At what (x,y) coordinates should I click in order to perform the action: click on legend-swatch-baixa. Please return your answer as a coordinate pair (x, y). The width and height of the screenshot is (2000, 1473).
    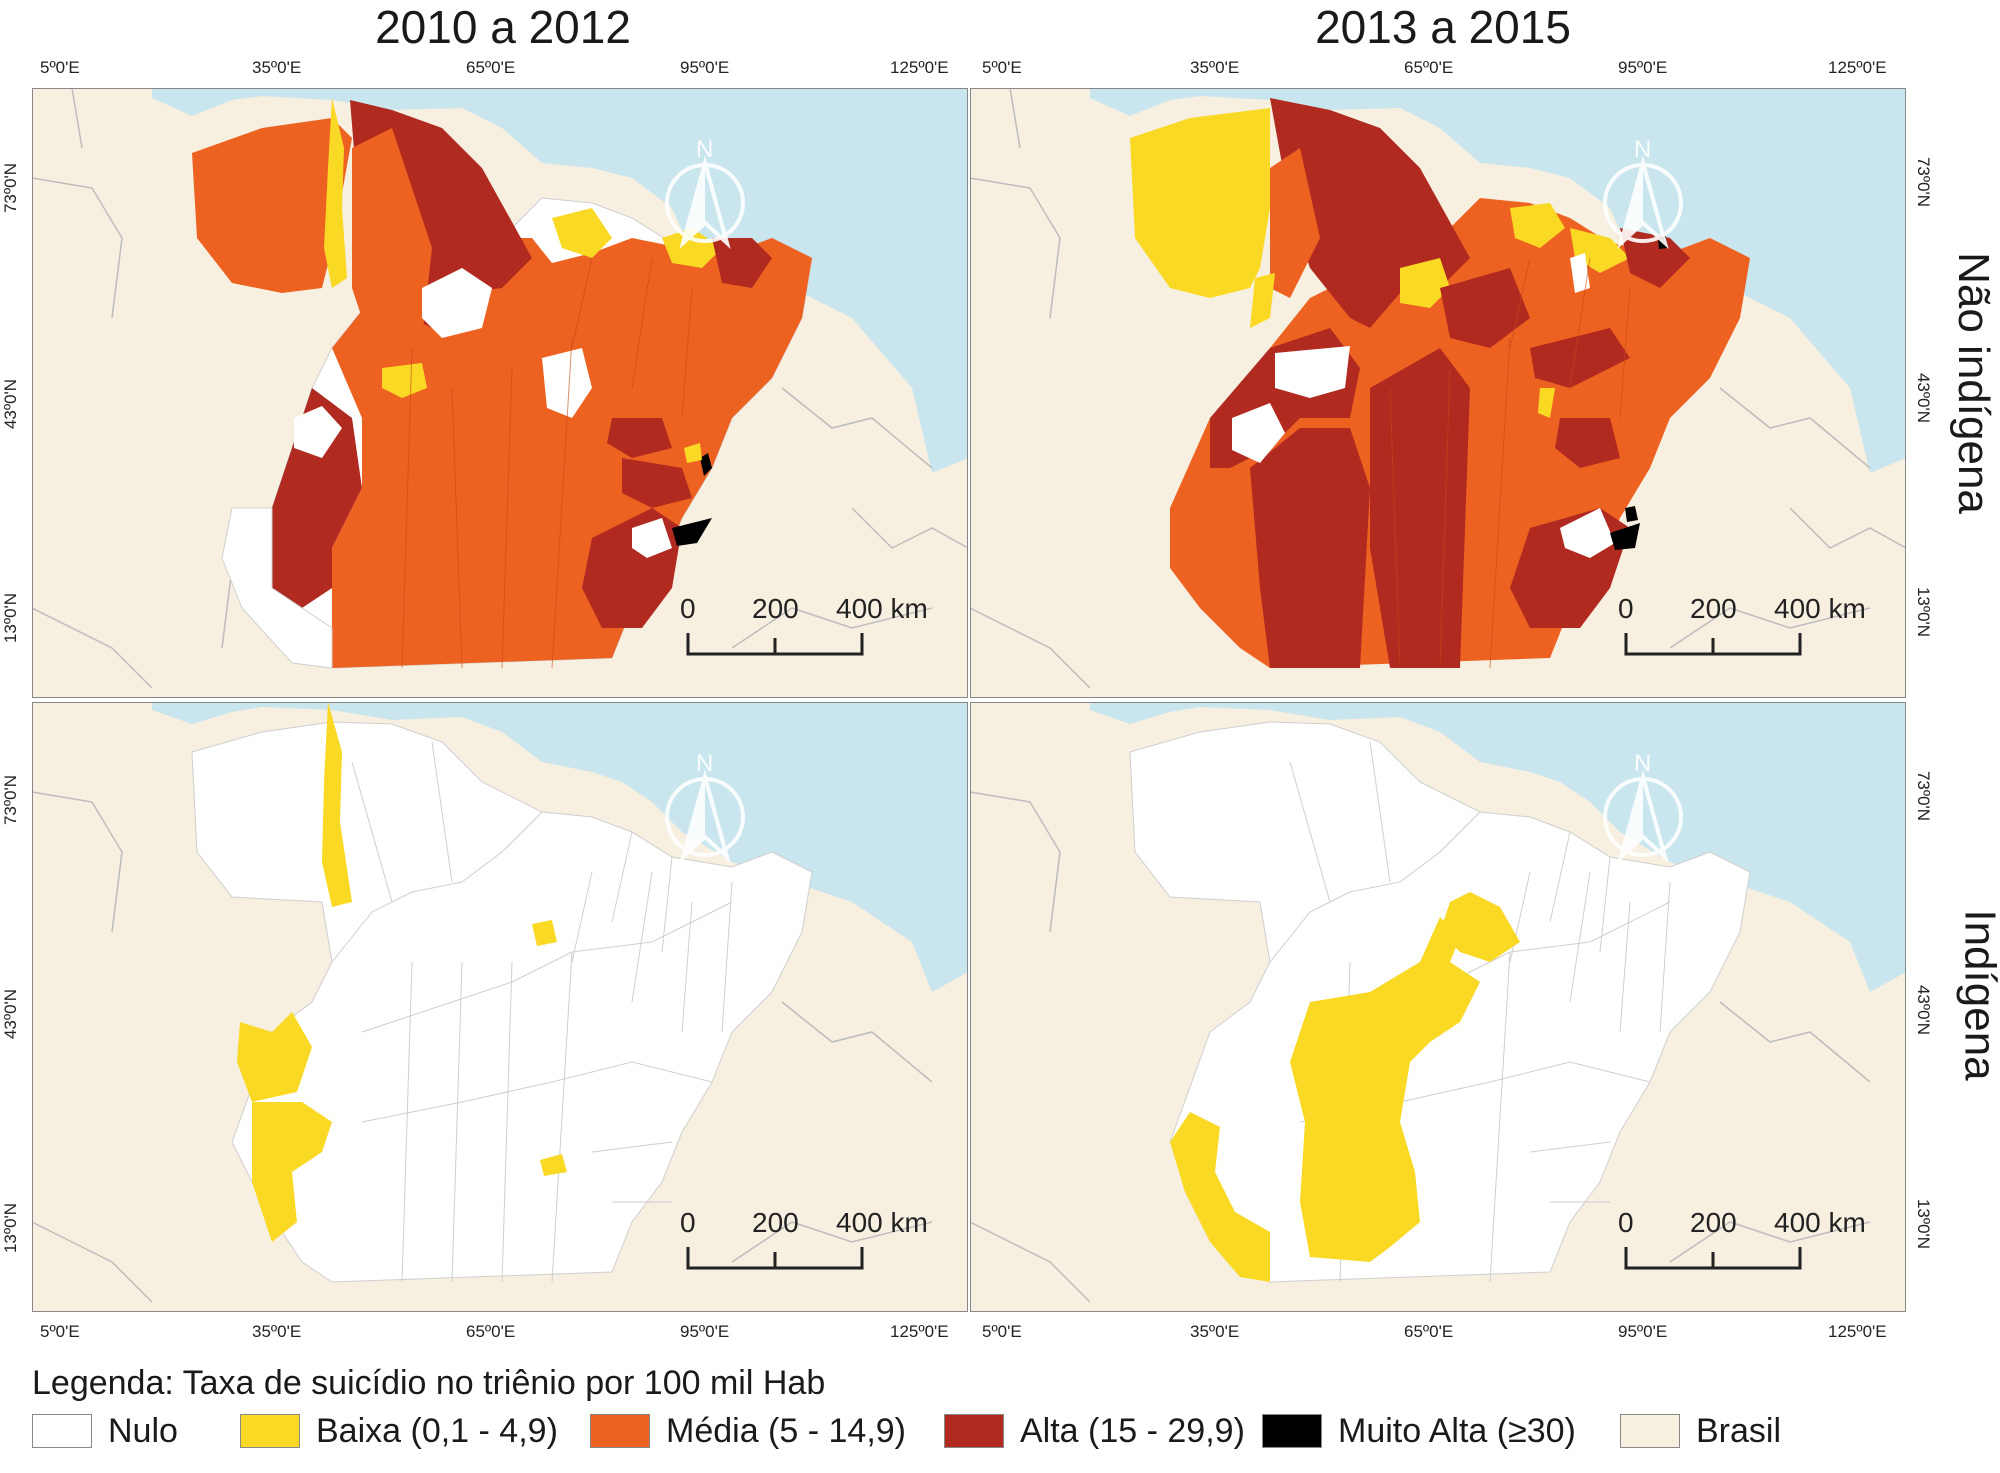
    Looking at the image, I should click on (270, 1431).